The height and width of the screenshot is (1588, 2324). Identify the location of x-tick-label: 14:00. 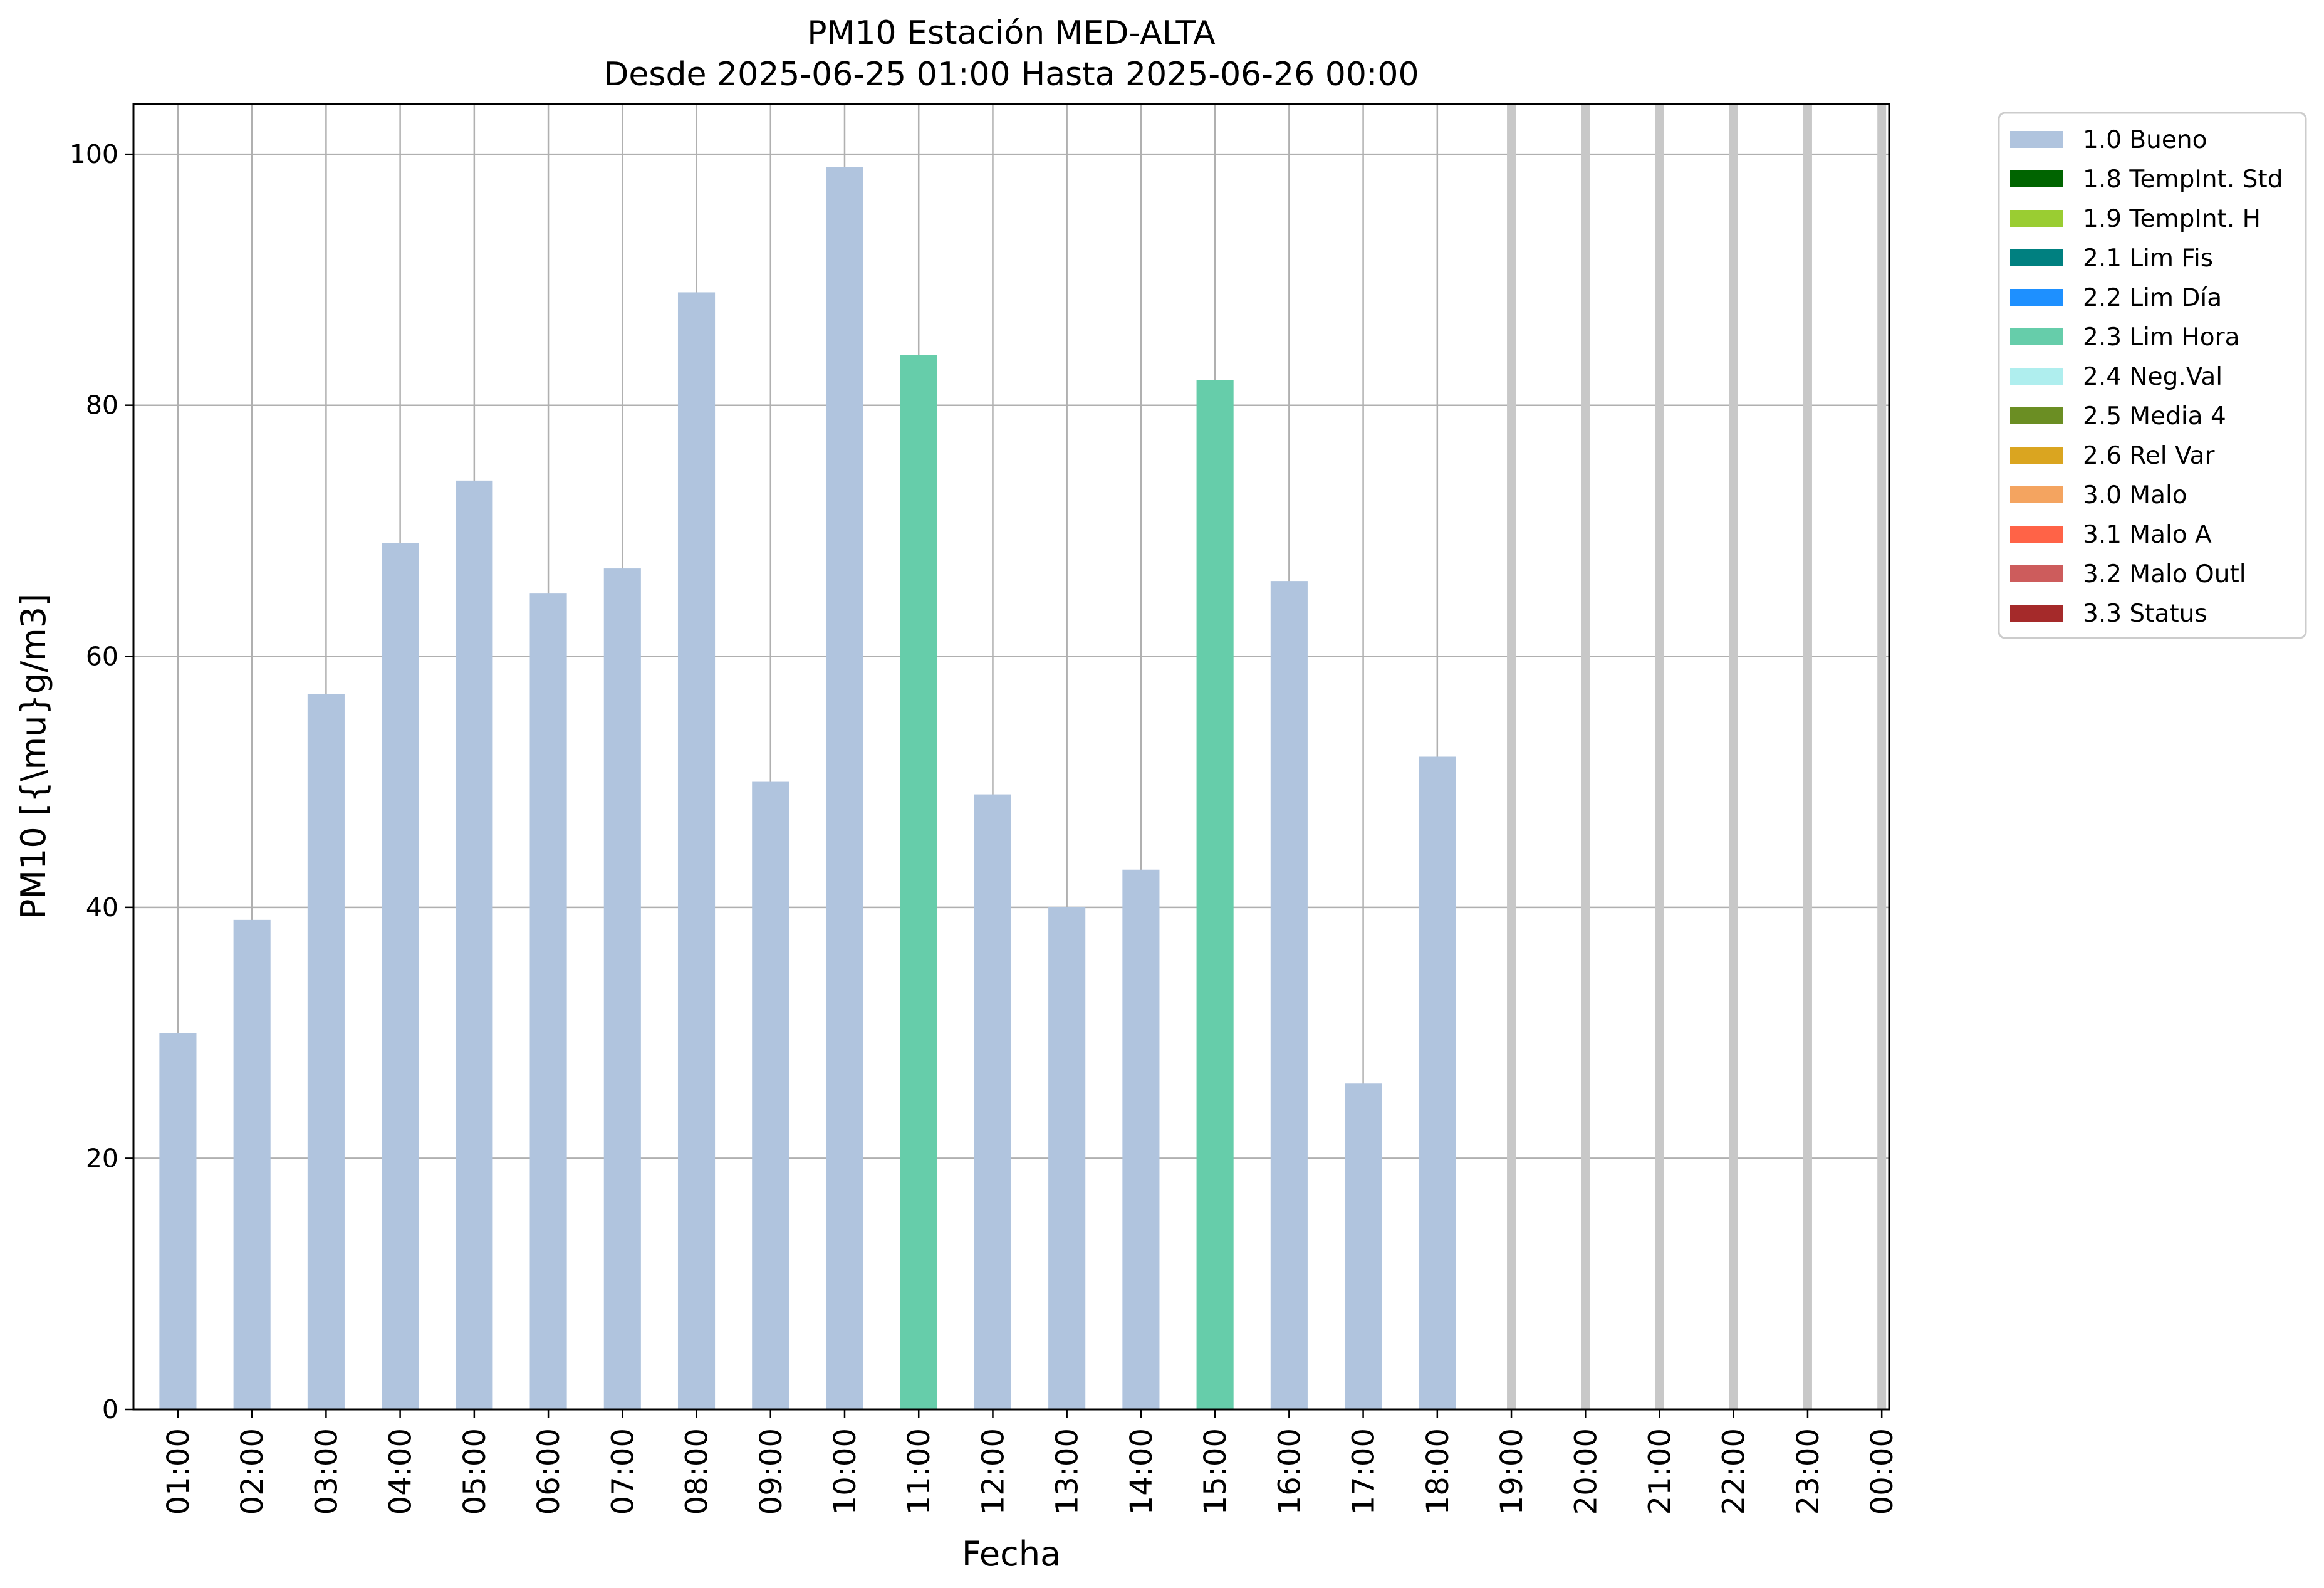
(1141, 1472).